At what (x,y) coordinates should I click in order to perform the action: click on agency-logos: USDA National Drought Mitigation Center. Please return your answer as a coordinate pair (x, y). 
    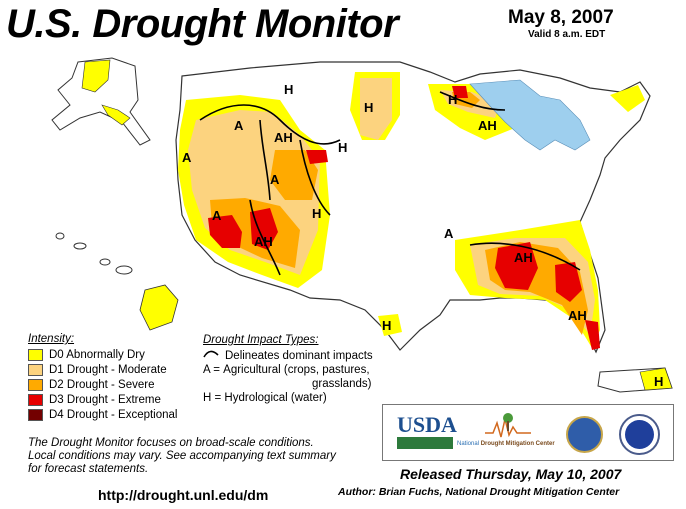
    Looking at the image, I should click on (528, 432).